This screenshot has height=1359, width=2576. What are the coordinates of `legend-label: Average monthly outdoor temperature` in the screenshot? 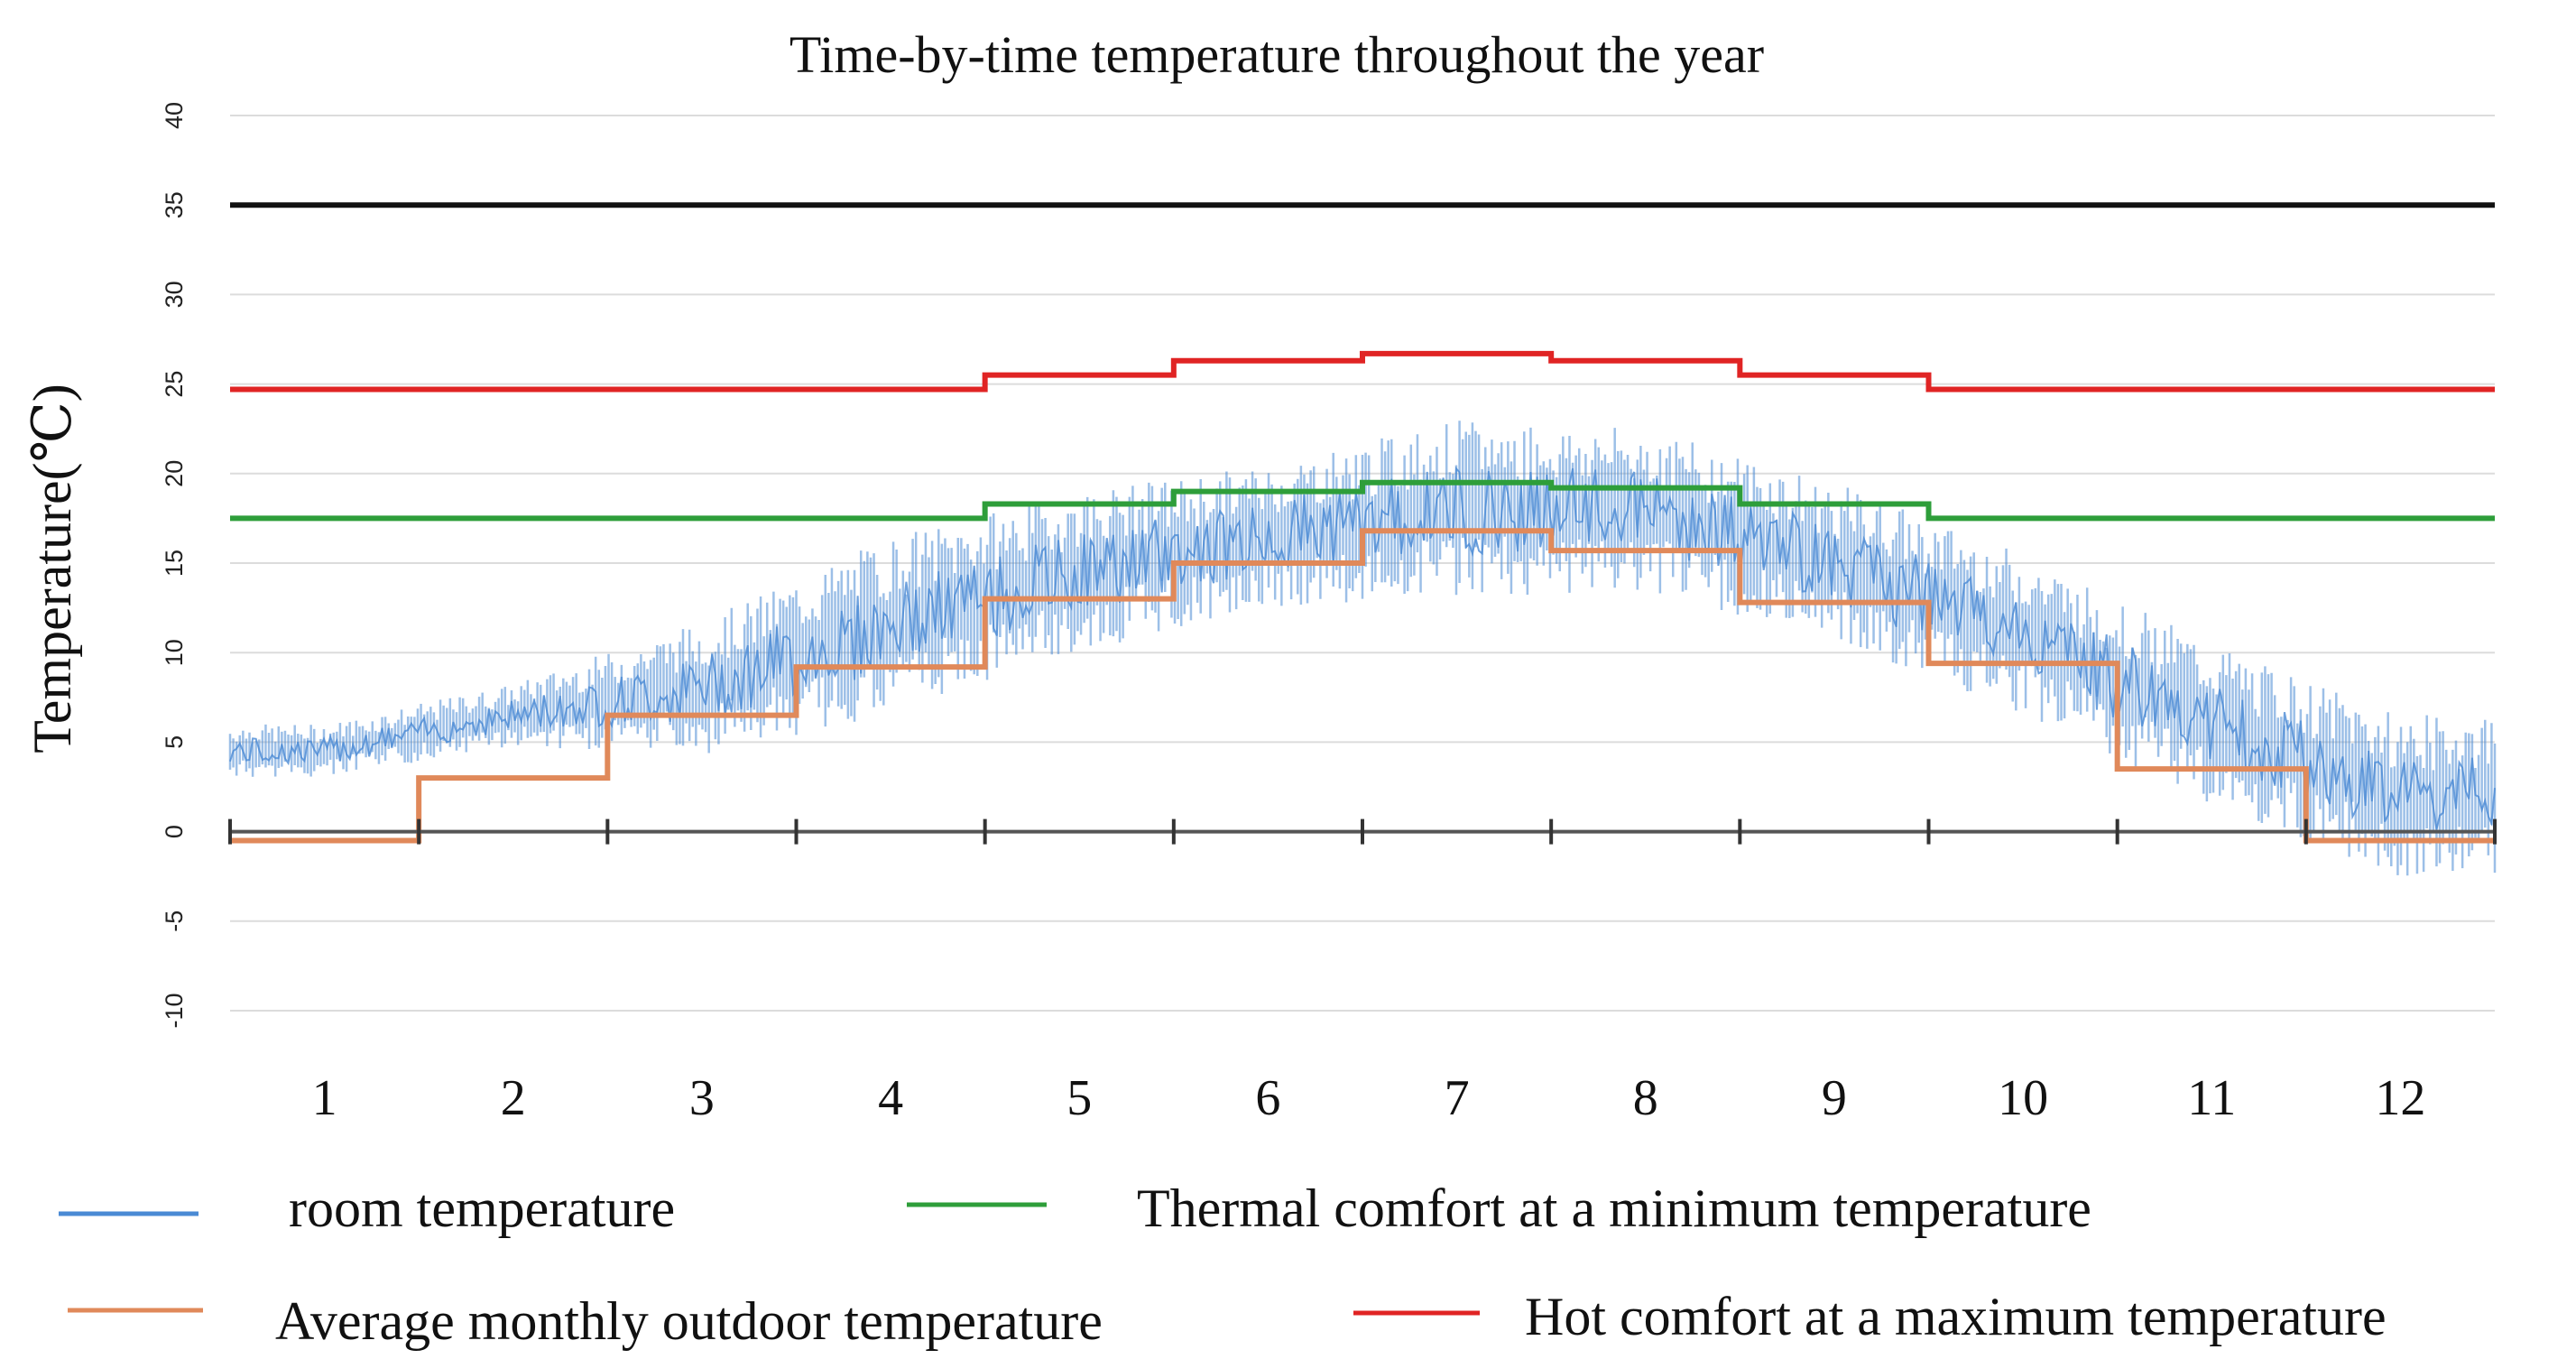 It's located at (689, 1321).